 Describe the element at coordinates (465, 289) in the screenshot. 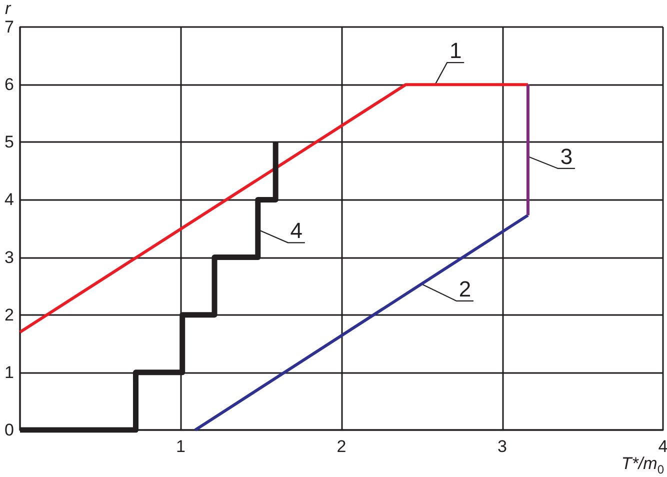

I see `series-label: 2` at that location.